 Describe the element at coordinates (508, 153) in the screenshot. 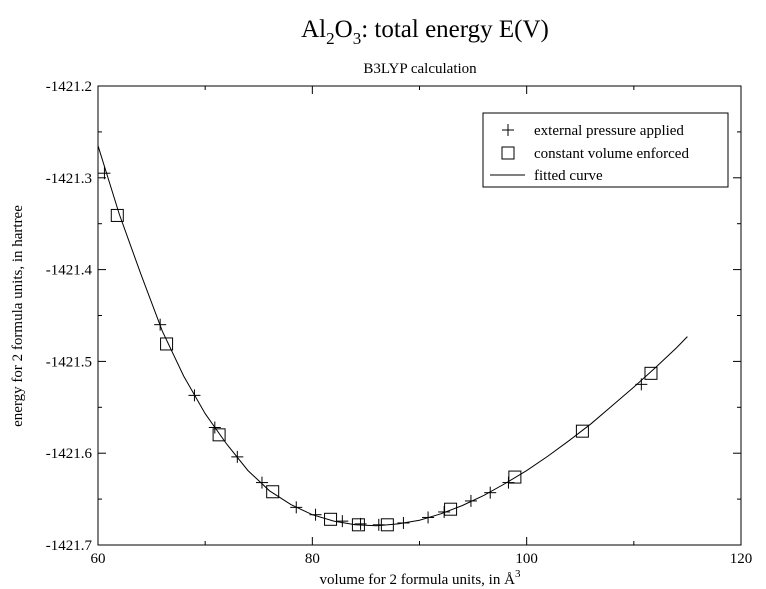

I see `legend-marker-square` at that location.